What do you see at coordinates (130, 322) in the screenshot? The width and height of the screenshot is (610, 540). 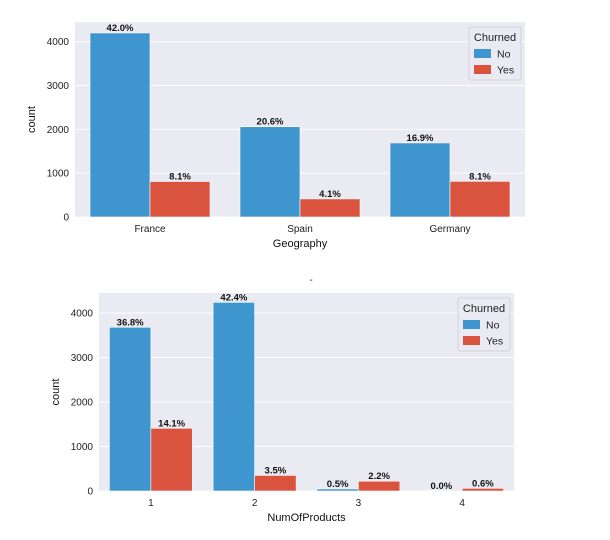 I see `data-label: 36.8%` at bounding box center [130, 322].